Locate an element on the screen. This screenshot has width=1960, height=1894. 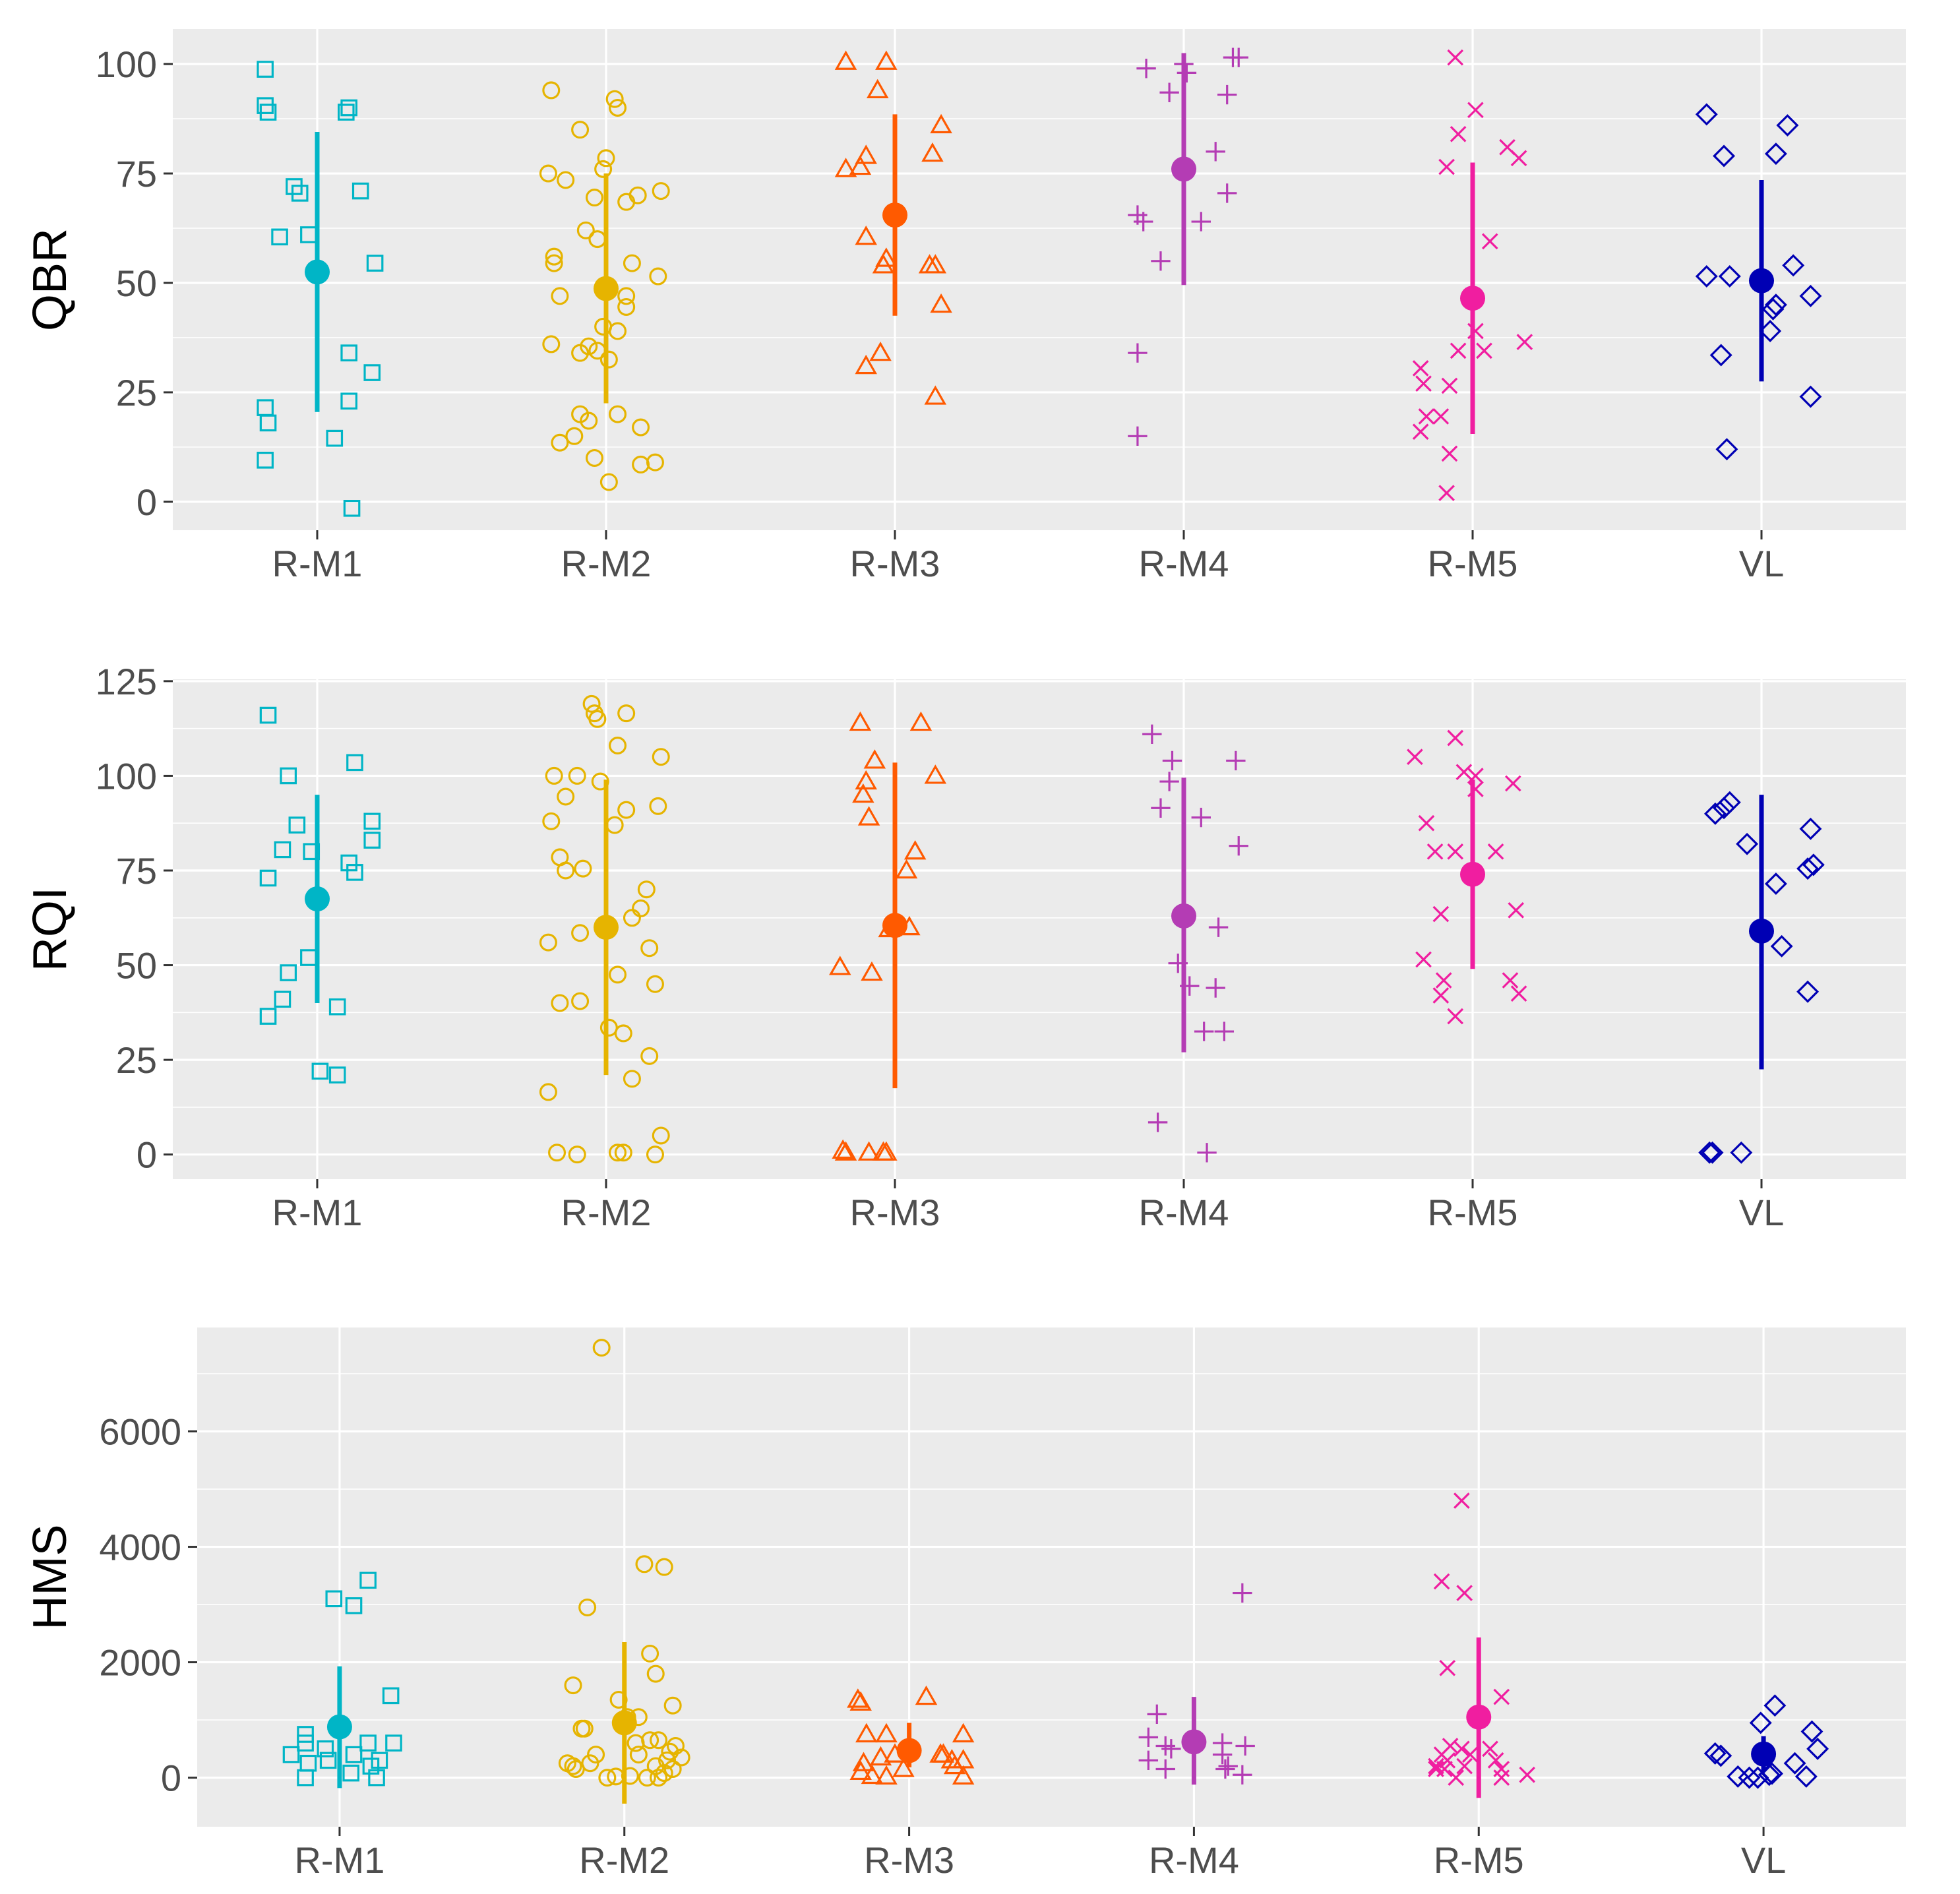
y-tick-label: 25 is located at coordinates (136, 1060).